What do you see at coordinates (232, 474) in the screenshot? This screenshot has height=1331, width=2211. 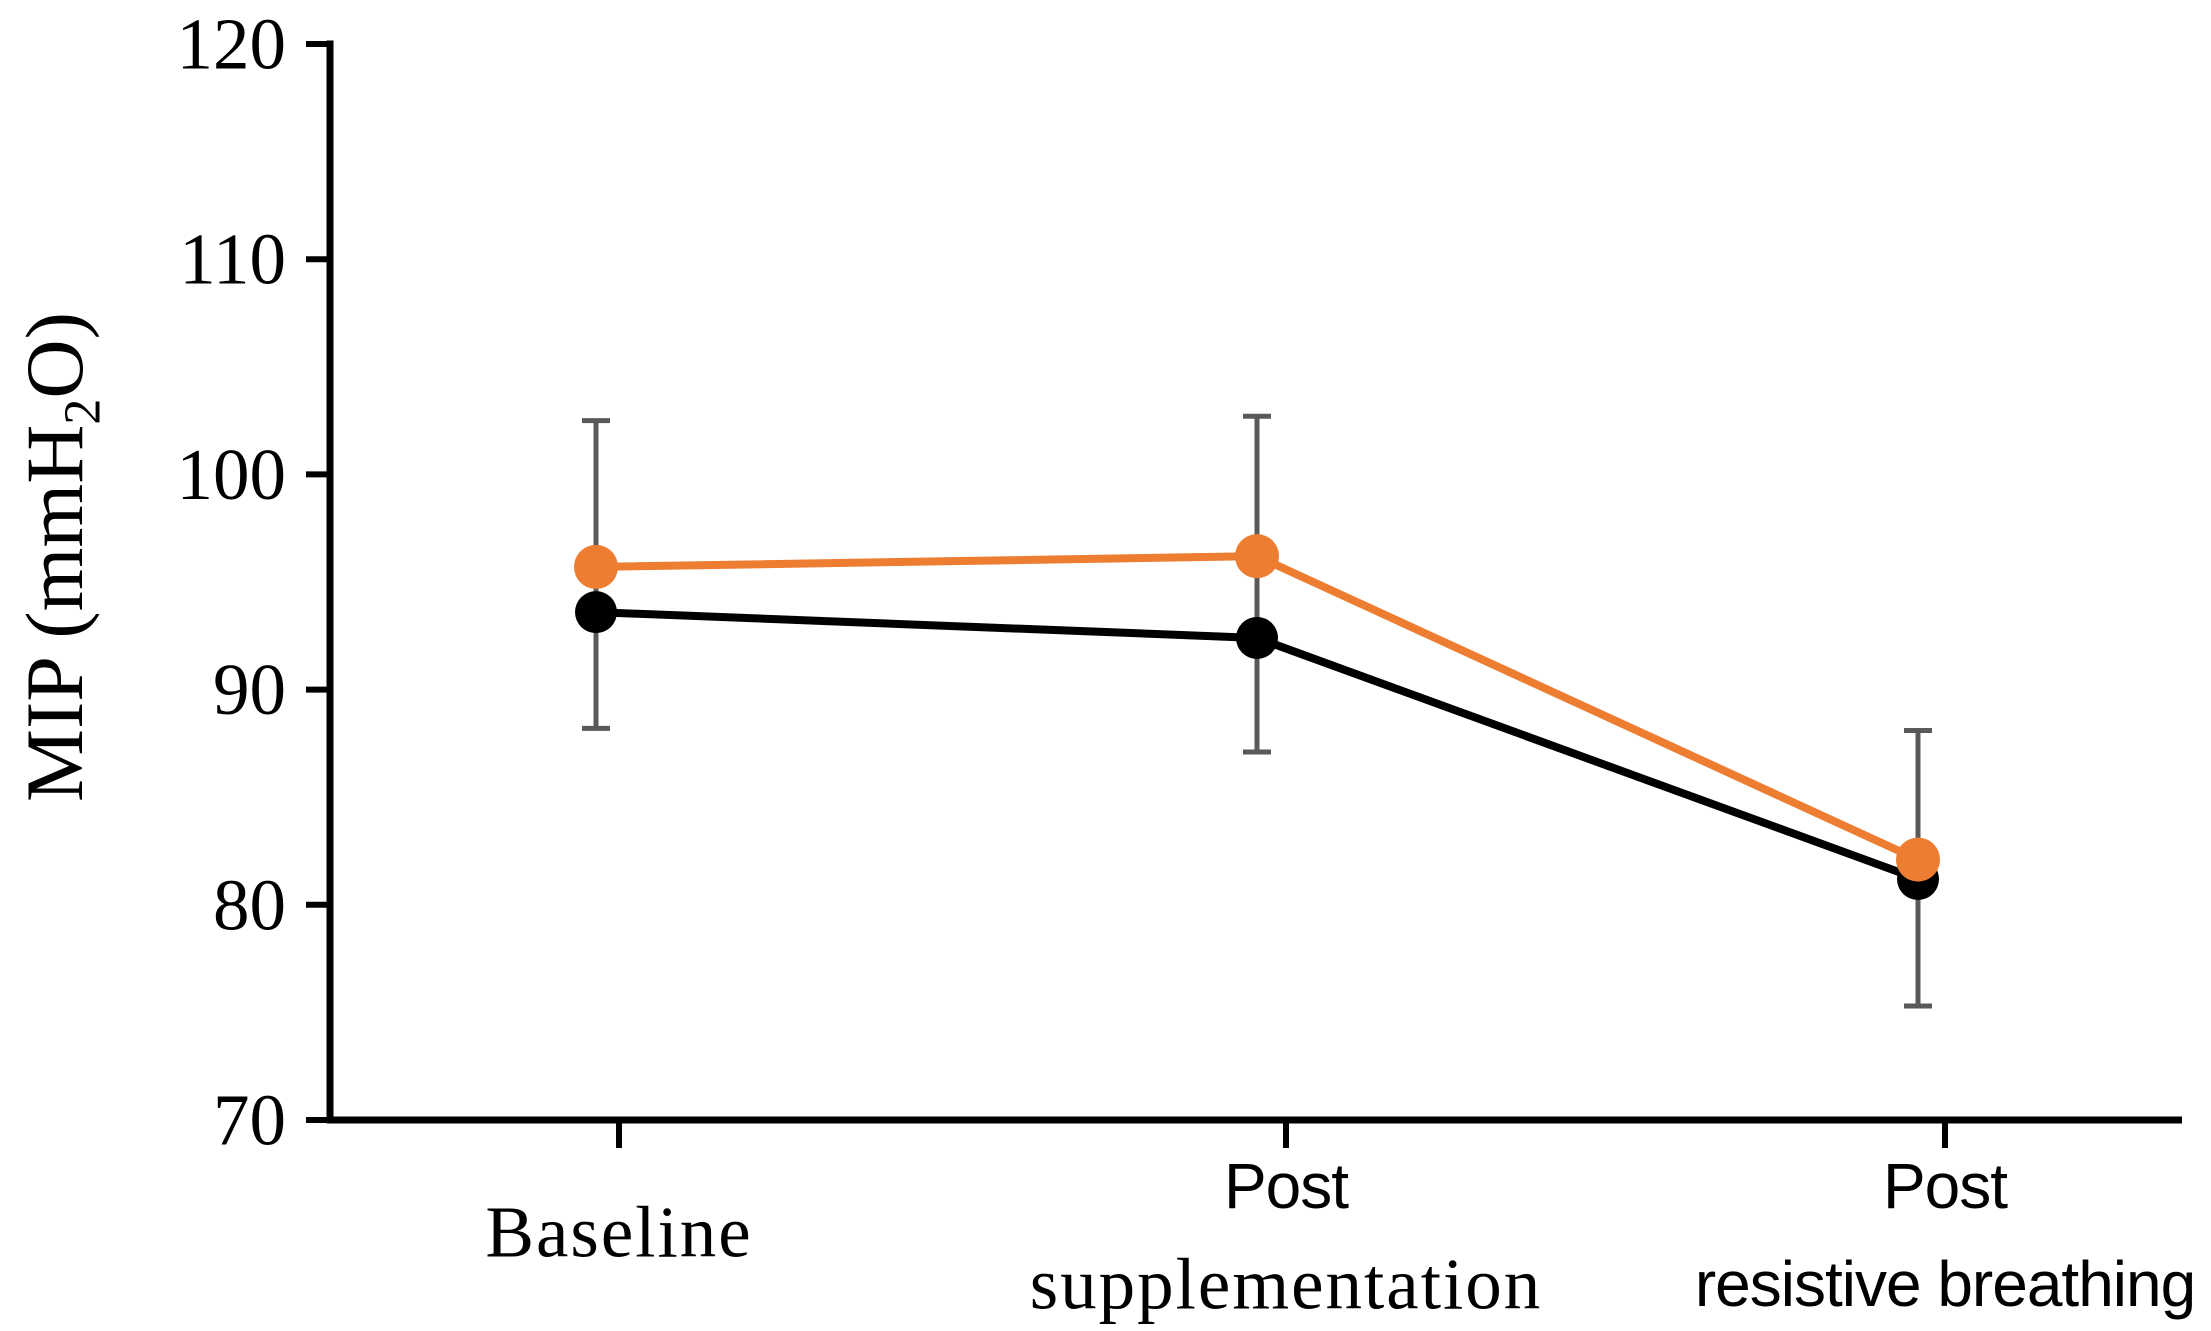 I see `y-tick-label: 100` at bounding box center [232, 474].